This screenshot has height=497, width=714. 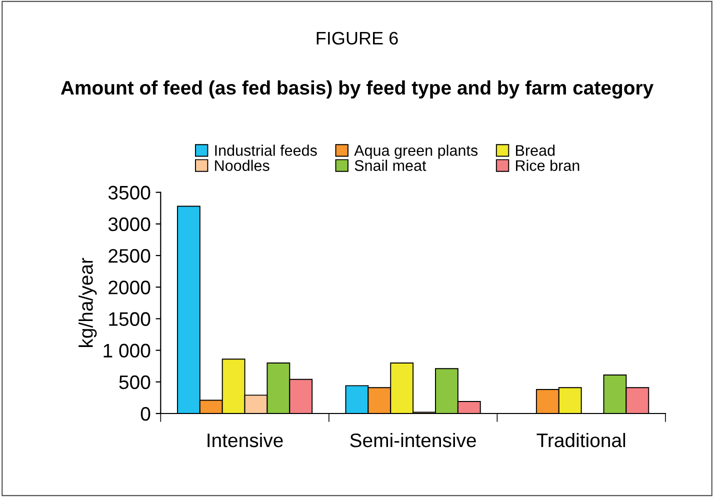 What do you see at coordinates (416, 151) in the screenshot?
I see `legend-label: Aqua green plants` at bounding box center [416, 151].